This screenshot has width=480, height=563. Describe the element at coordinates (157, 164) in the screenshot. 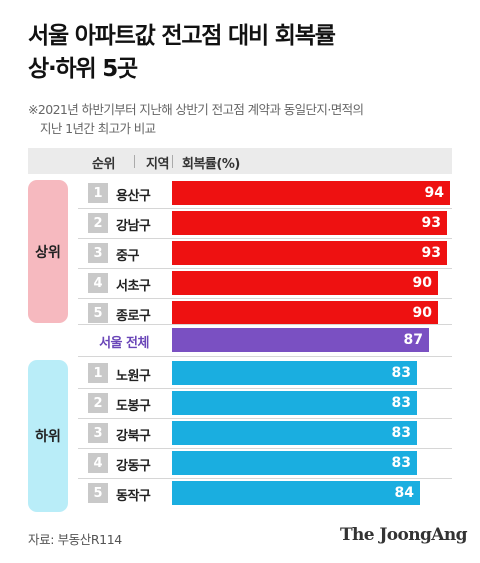

I see `header-region: 지역` at that location.